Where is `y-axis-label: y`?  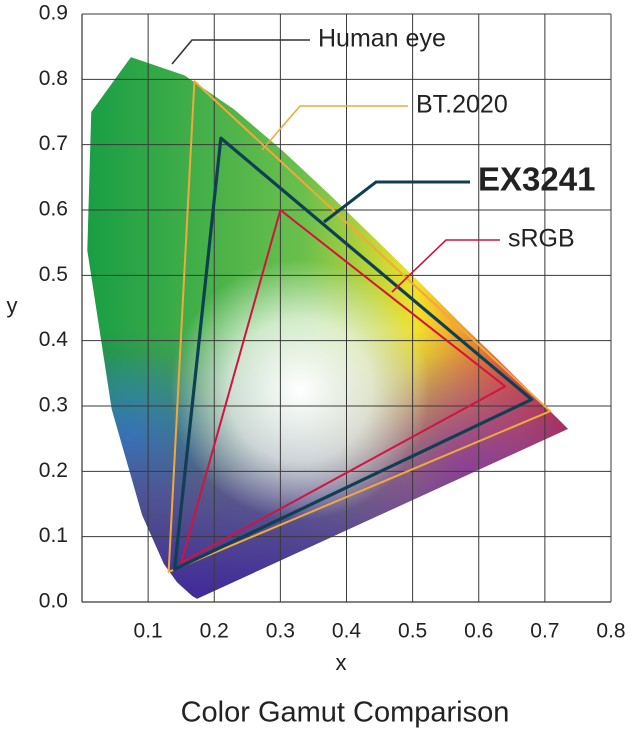 y-axis-label: y is located at coordinates (12, 305).